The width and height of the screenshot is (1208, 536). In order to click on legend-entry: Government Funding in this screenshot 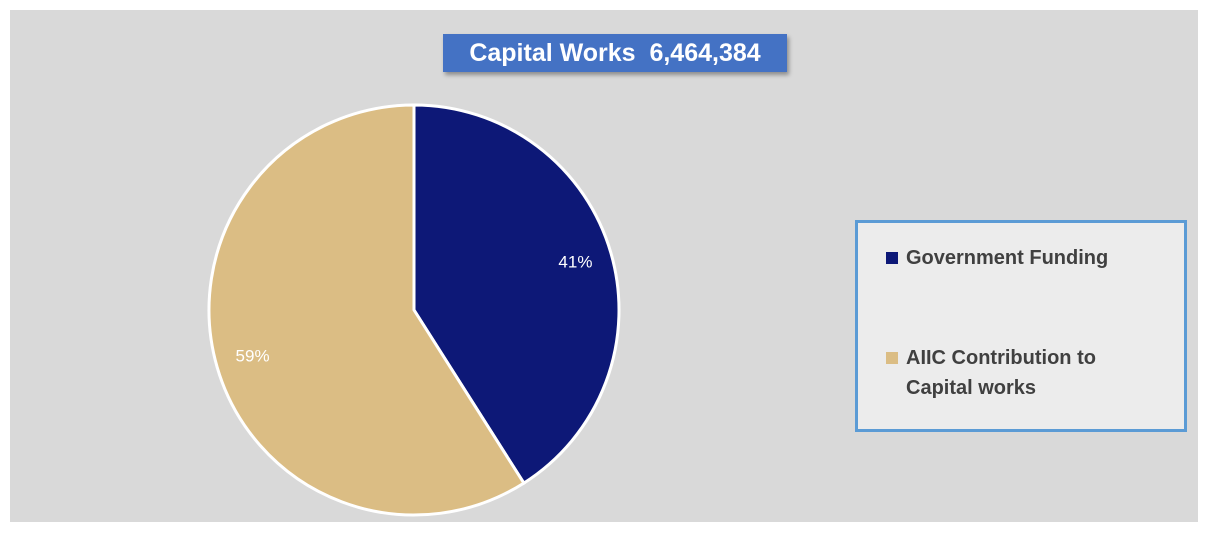, I will do `click(1026, 258)`.